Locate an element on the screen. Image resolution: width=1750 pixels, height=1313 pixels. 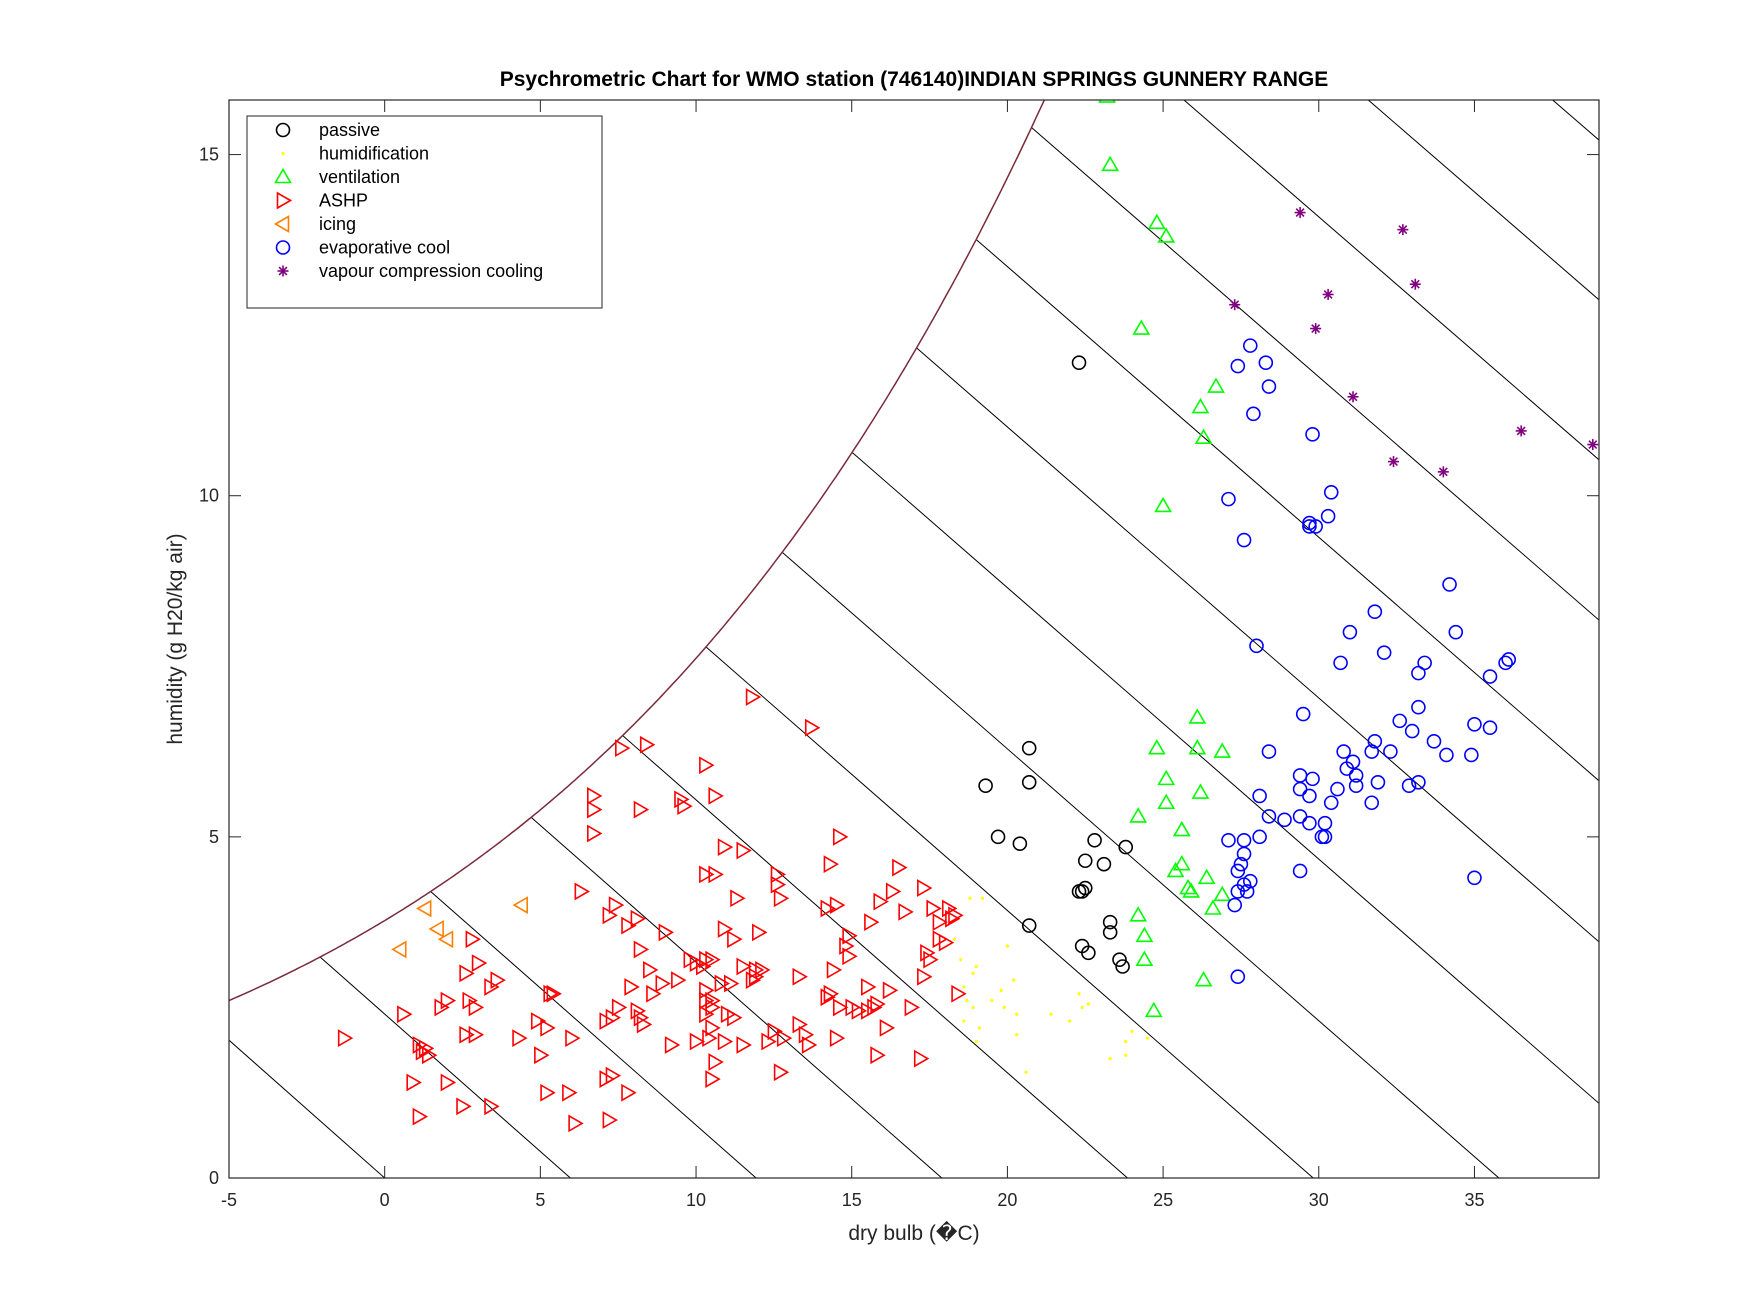
x-tick-label: -5 is located at coordinates (229, 1200).